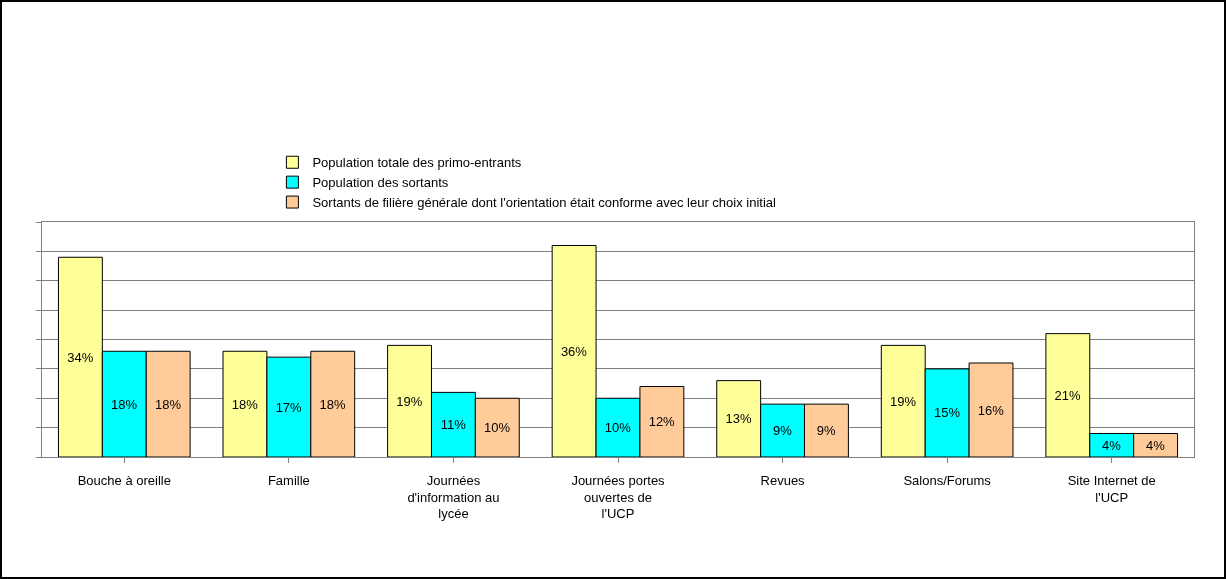  Describe the element at coordinates (1111, 488) in the screenshot. I see `x-tick-label: Site Internet de l'UCP` at that location.